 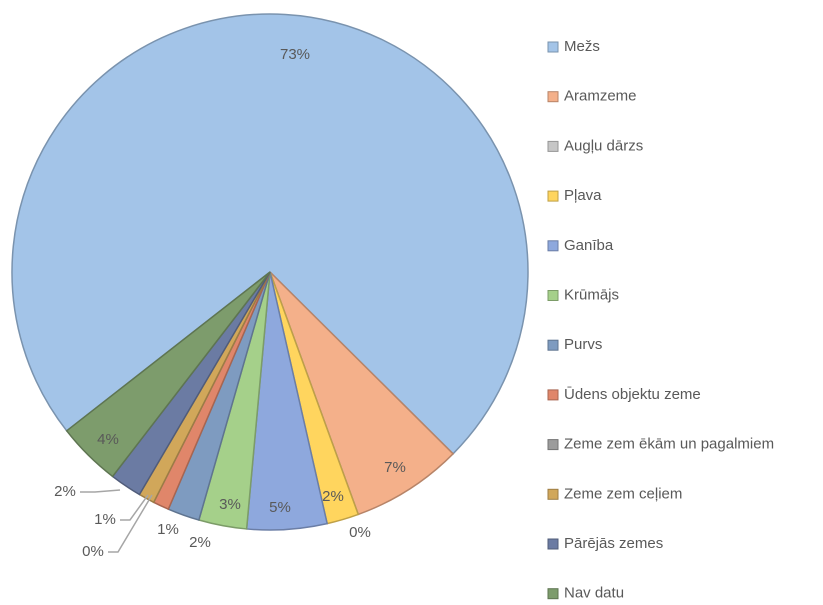 What do you see at coordinates (395, 467) in the screenshot?
I see `data-label: 7%` at bounding box center [395, 467].